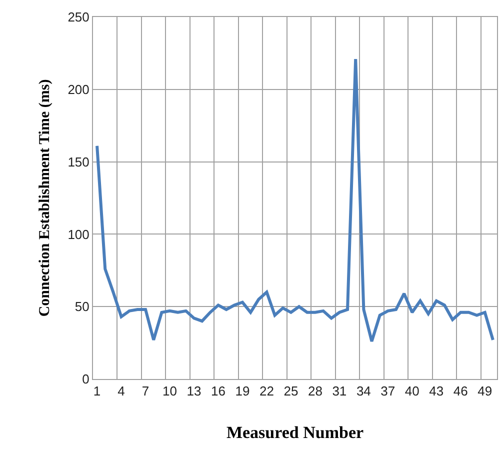 Image resolution: width=503 pixels, height=459 pixels. What do you see at coordinates (436, 391) in the screenshot?
I see `x-tick-label: 43` at bounding box center [436, 391].